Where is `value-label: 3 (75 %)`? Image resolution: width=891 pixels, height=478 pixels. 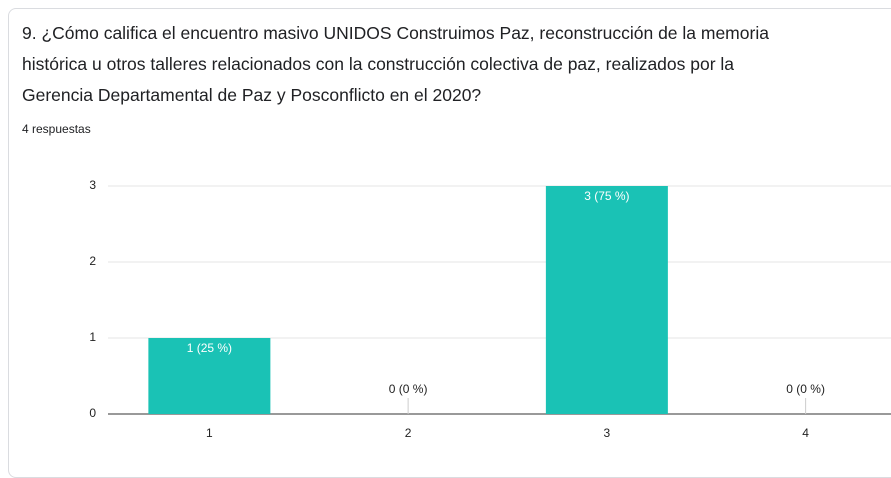
value-label: 3 (75 %) is located at coordinates (606, 196).